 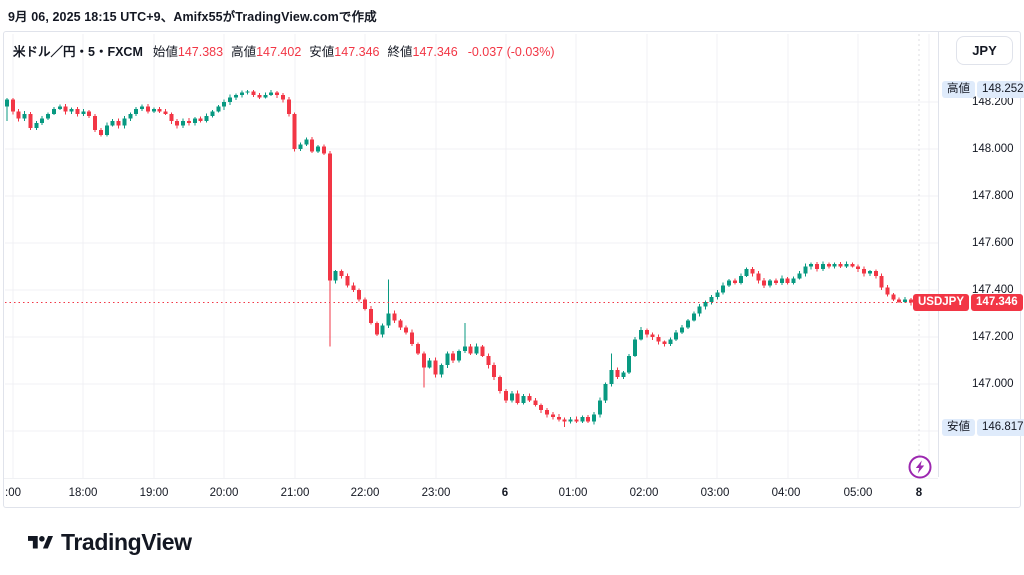 I want to click on price-tick-label: 147.000, so click(x=993, y=383).